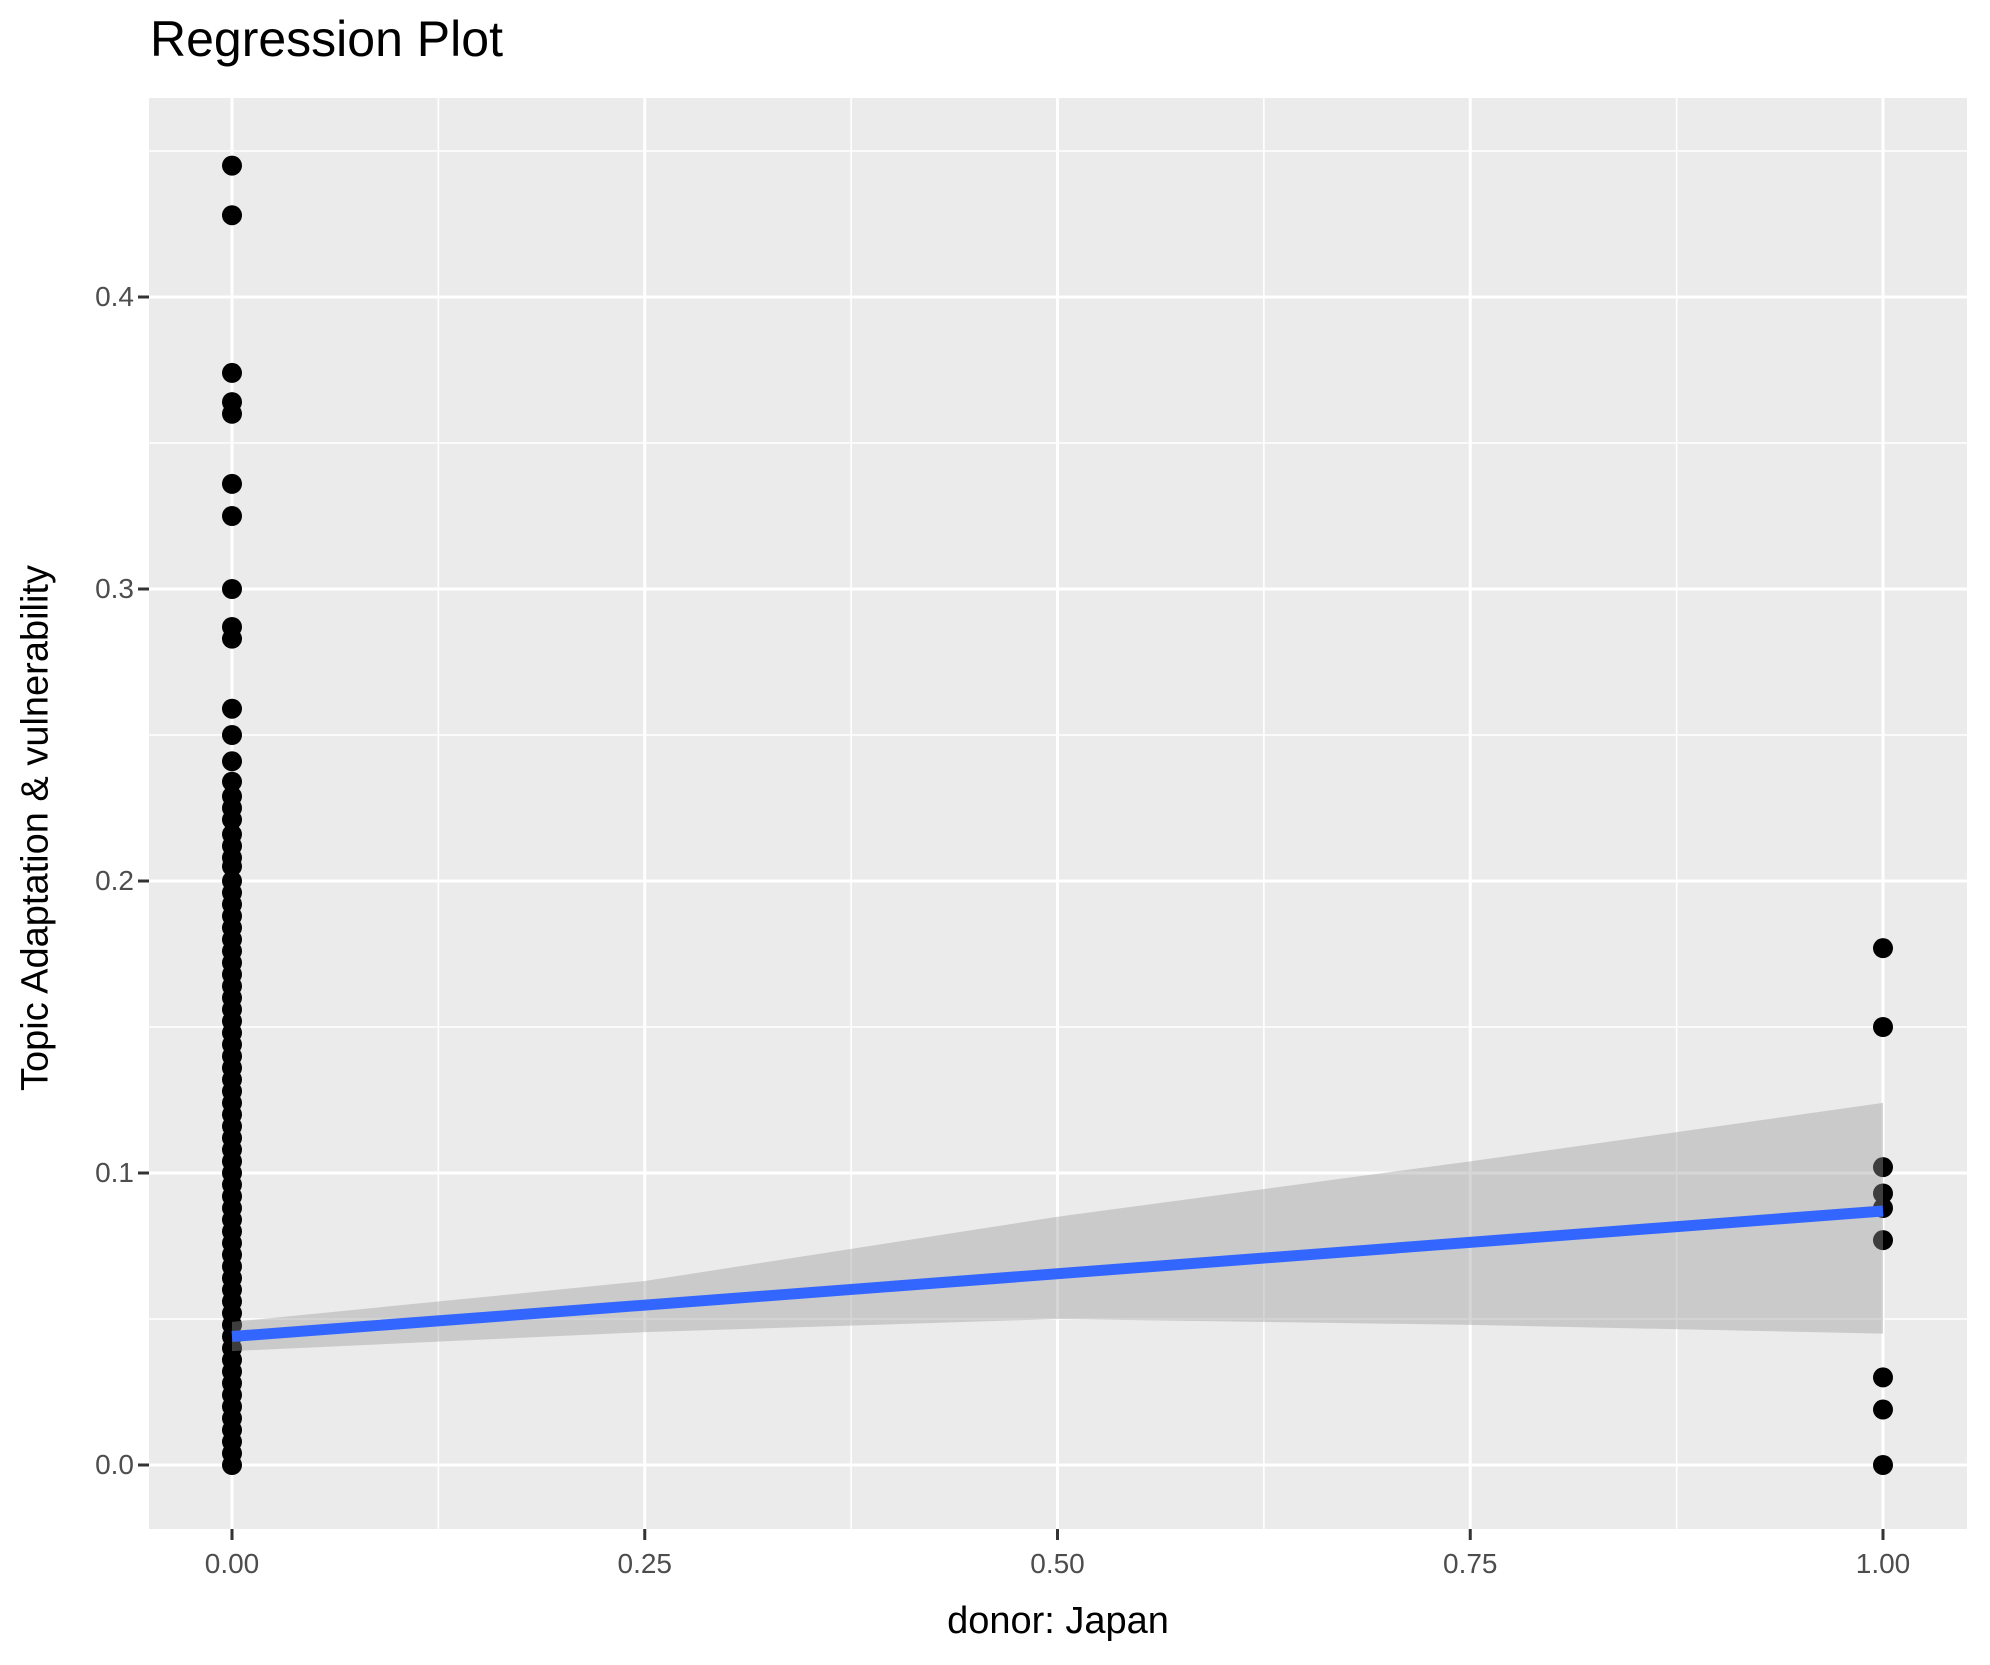  Describe the element at coordinates (1470, 1563) in the screenshot. I see `x-tick-label: 0.75` at that location.